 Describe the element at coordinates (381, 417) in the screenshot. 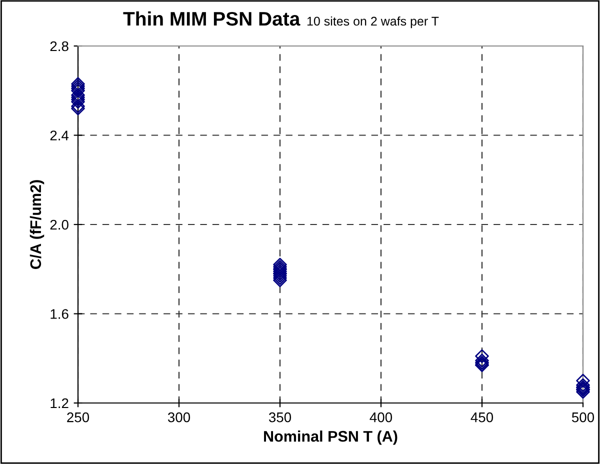

I see `x-tick-label: 400` at that location.